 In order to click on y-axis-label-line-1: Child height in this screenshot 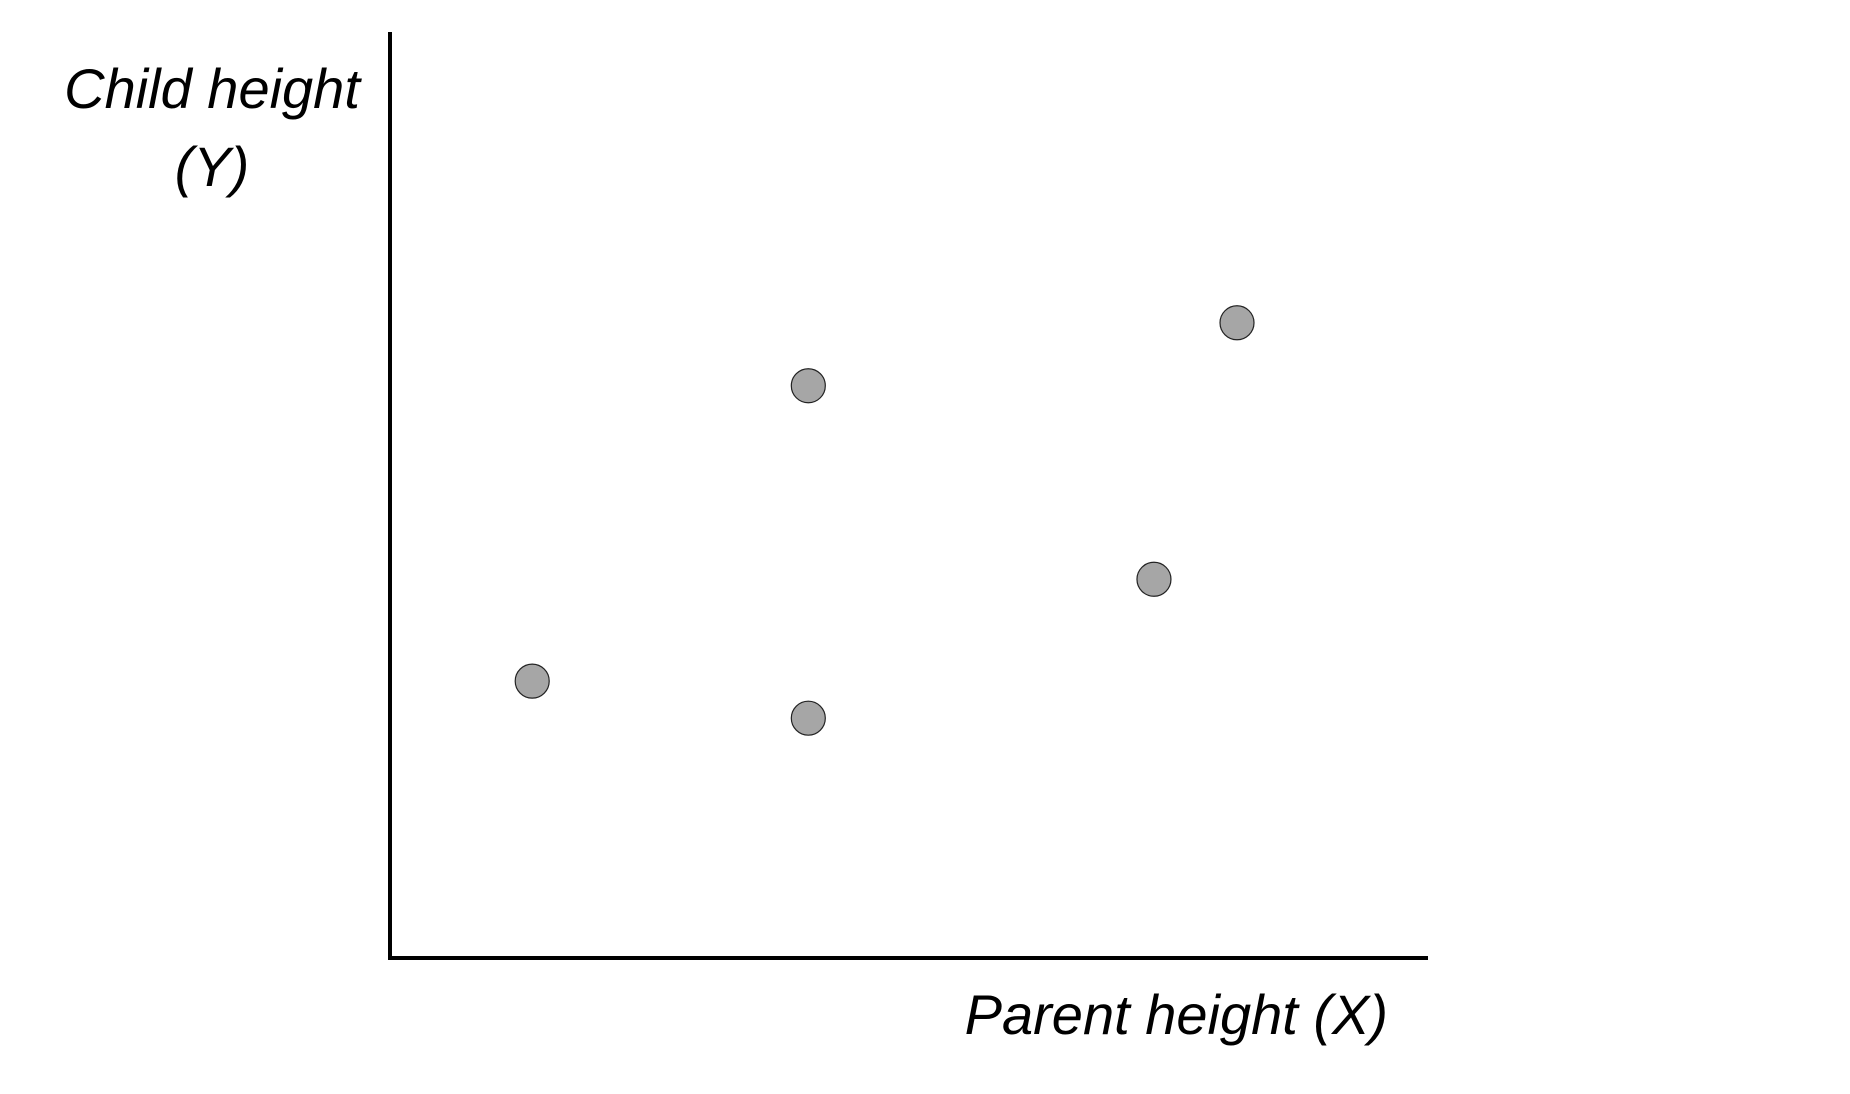, I will do `click(213, 88)`.